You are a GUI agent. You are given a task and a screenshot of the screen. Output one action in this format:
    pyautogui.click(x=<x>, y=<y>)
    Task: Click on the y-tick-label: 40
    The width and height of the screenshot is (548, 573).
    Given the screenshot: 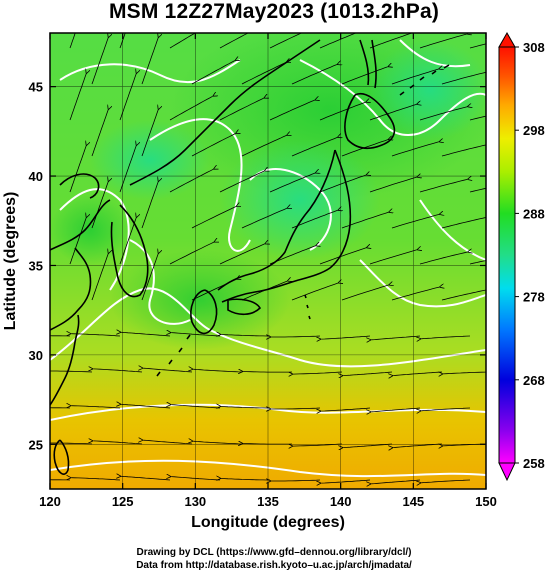 What is the action you would take?
    pyautogui.click(x=36, y=176)
    